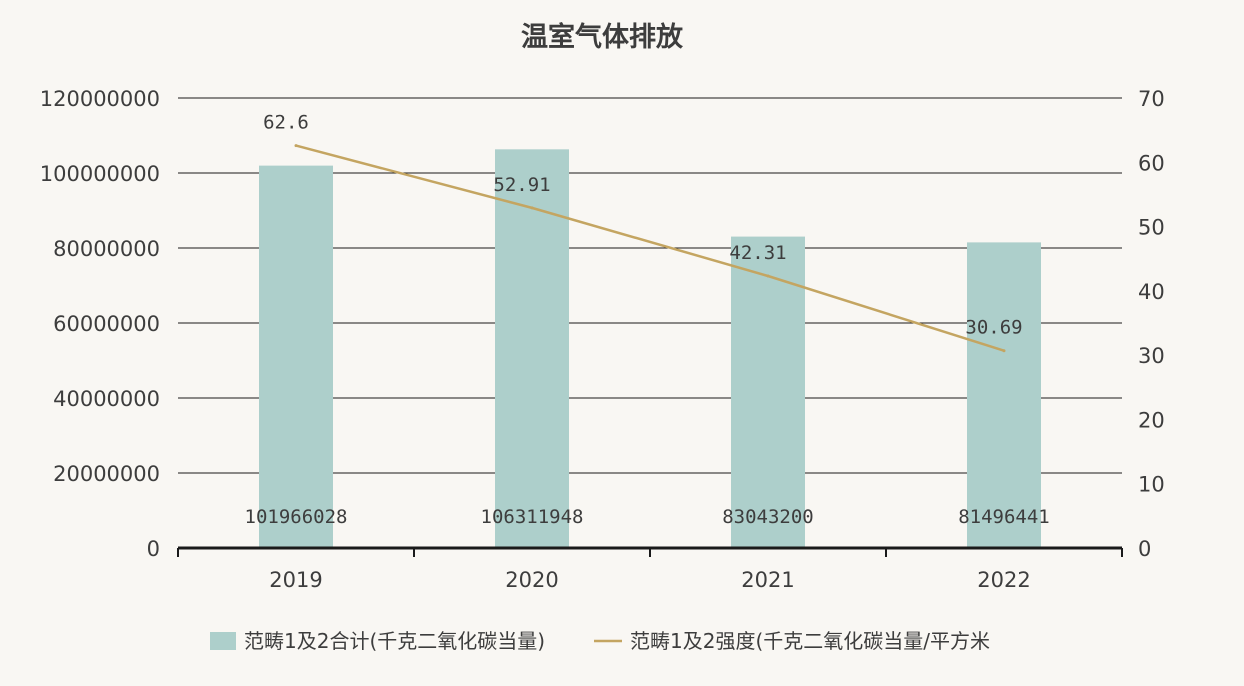 The height and width of the screenshot is (686, 1244). What do you see at coordinates (521, 185) in the screenshot?
I see `line-value-label: 52.91` at bounding box center [521, 185].